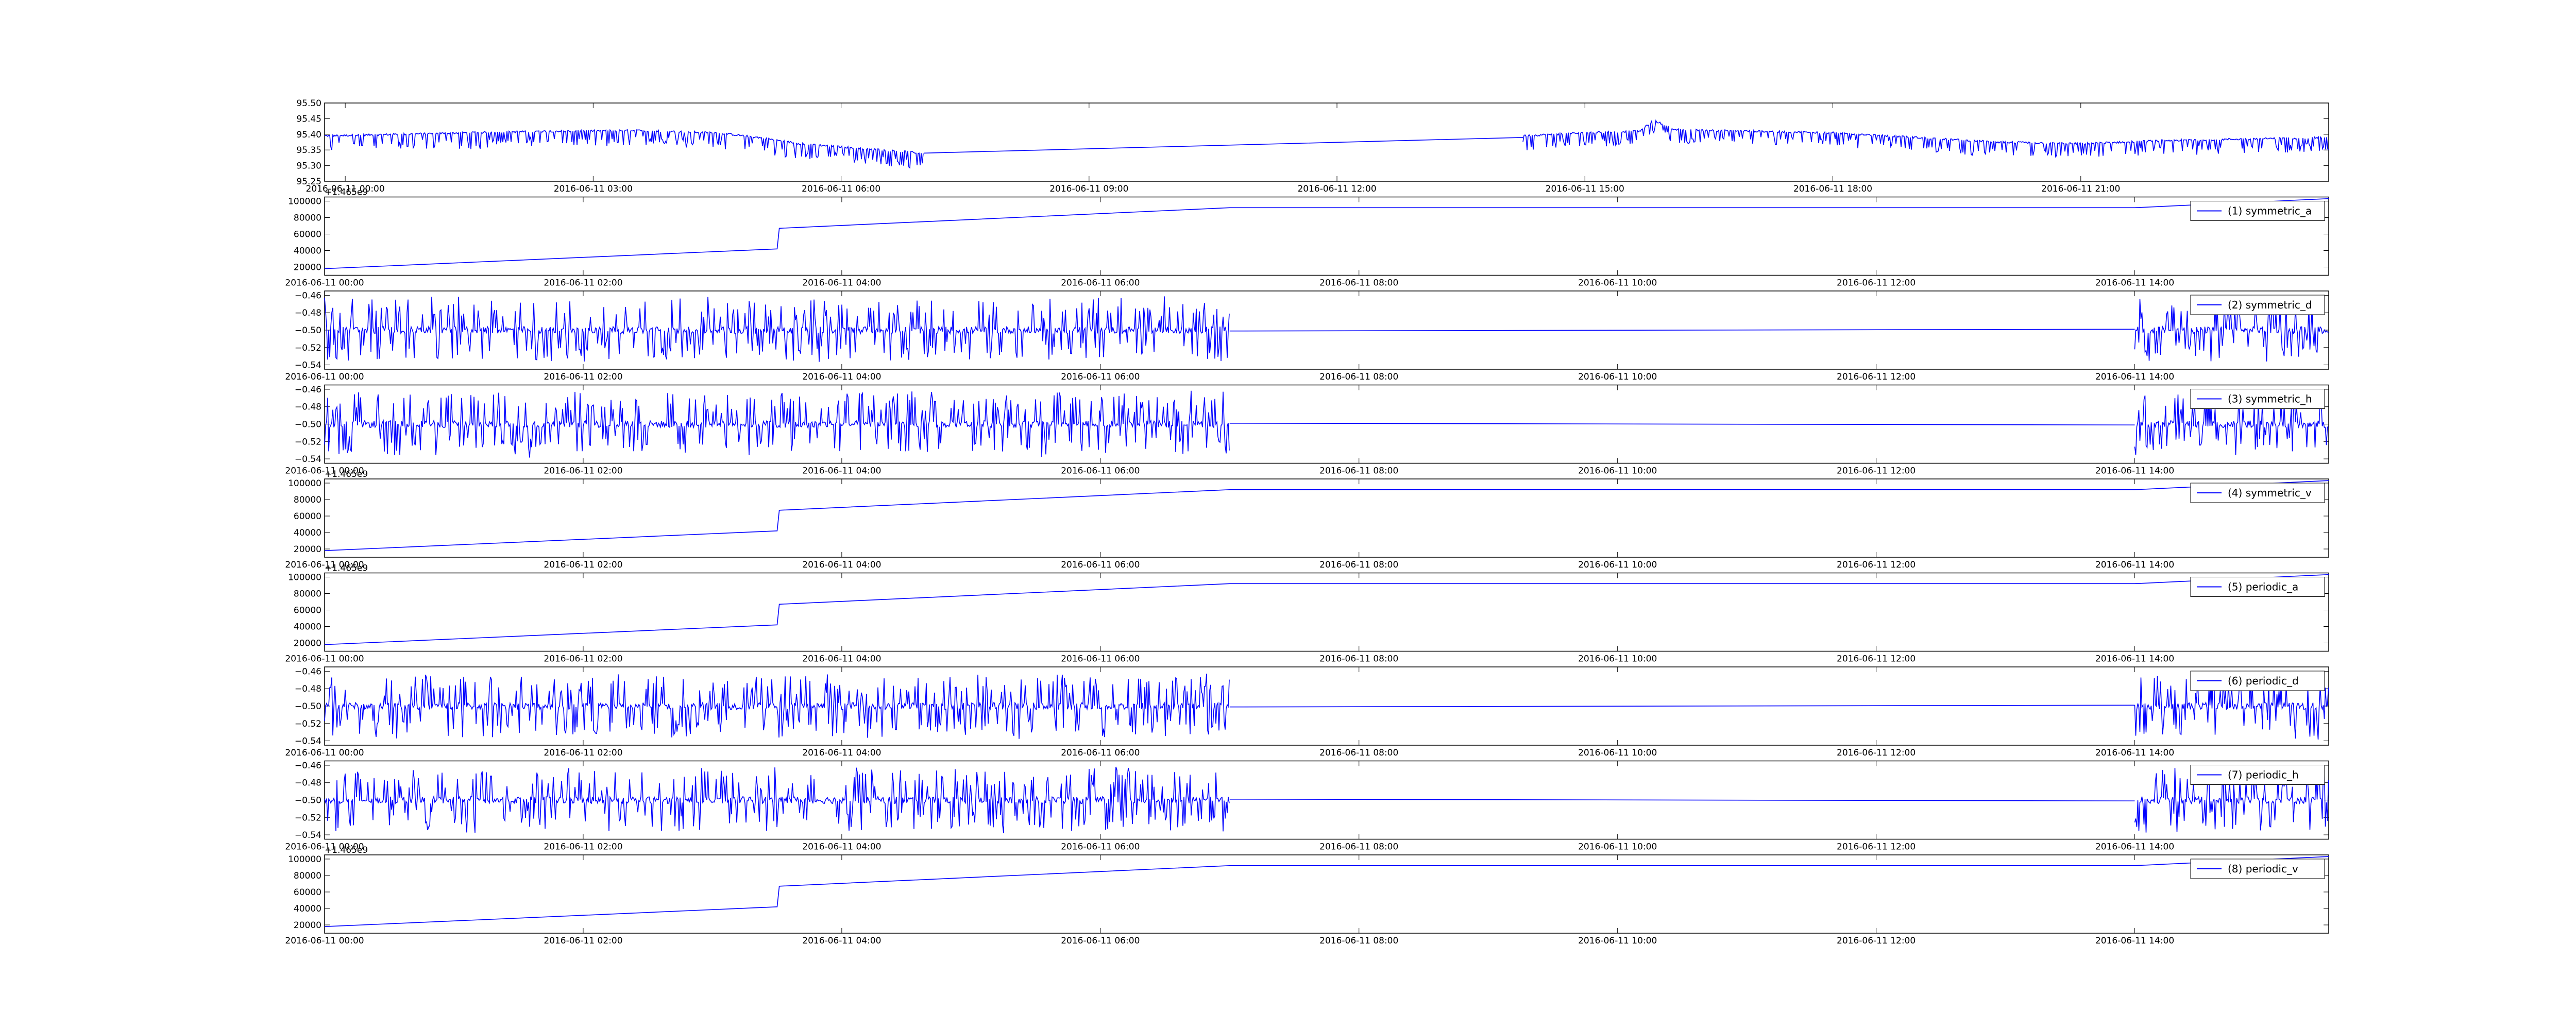 The image size is (2576, 1030). What do you see at coordinates (308, 103) in the screenshot?
I see `y-tick-label: 95.50` at bounding box center [308, 103].